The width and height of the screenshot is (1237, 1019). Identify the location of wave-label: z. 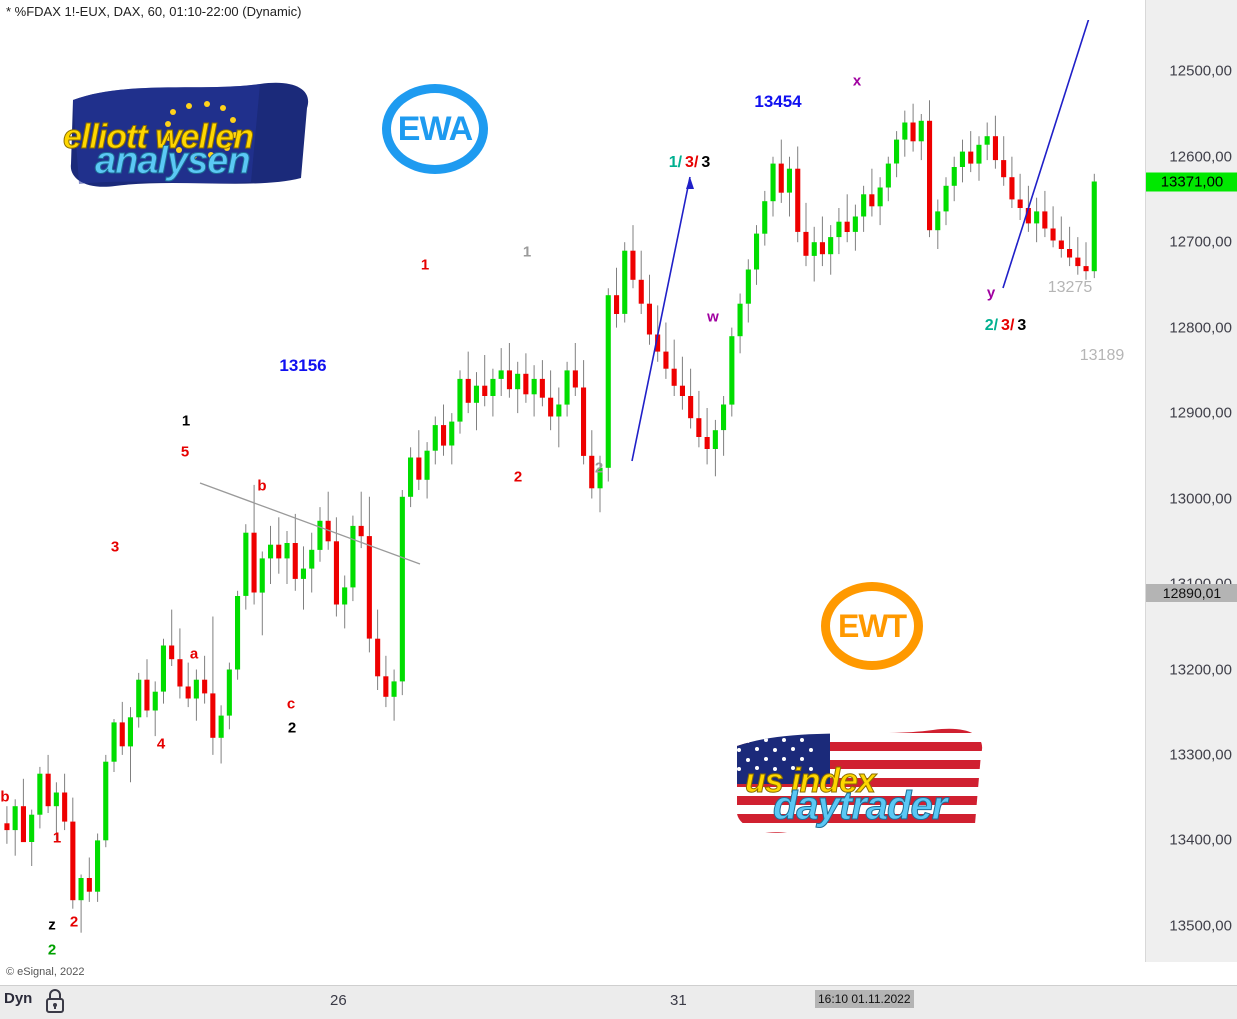
(52, 925).